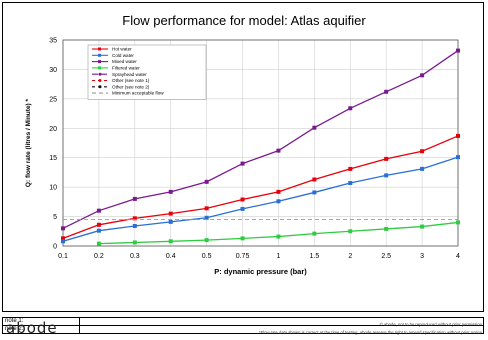  I want to click on x-tick-label: 1.5, so click(314, 256).